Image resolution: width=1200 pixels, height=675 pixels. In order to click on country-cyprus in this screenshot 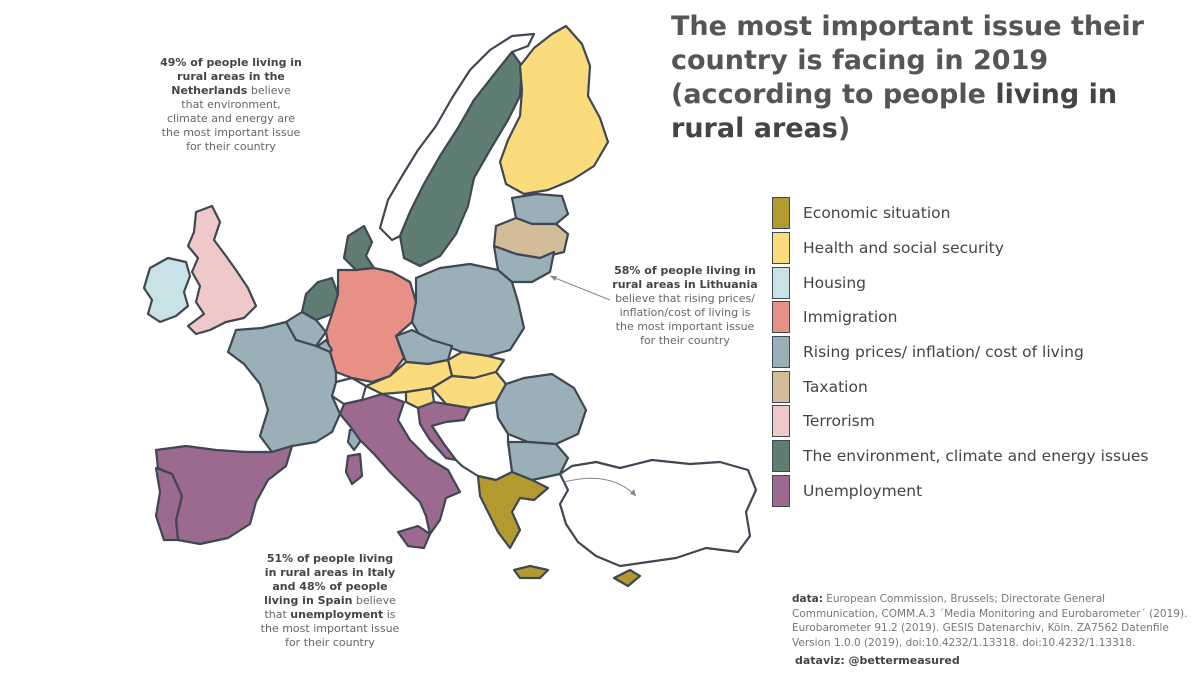, I will do `click(627, 578)`.